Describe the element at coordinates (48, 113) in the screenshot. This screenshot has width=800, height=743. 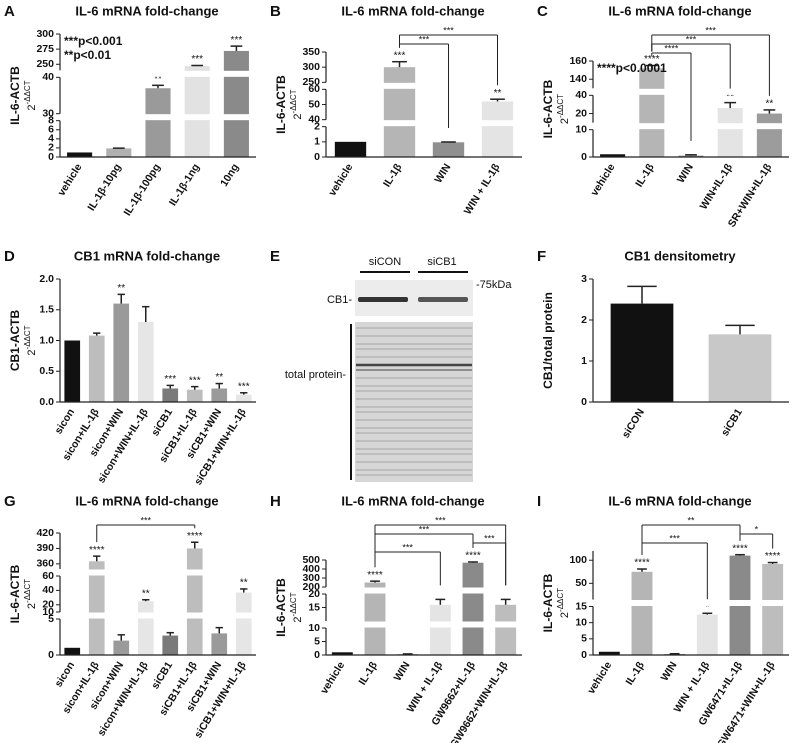
I see `y-tick-label: 30` at that location.